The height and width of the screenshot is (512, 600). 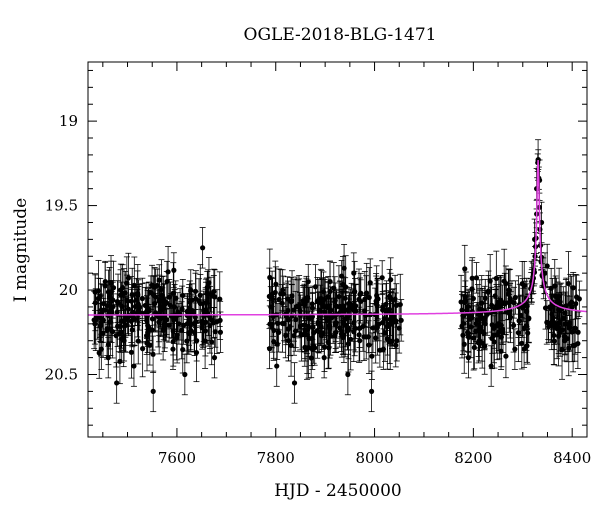 I want to click on x-tick-label: 7800, so click(x=276, y=458).